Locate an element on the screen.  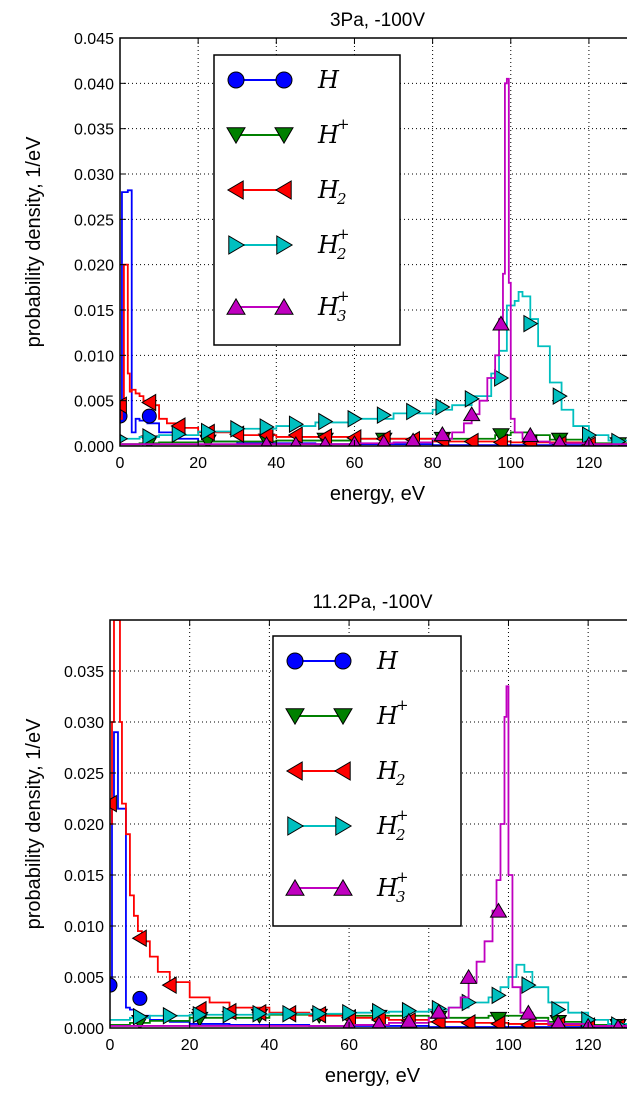
y-tick-label: 0.040 is located at coordinates (94, 84).